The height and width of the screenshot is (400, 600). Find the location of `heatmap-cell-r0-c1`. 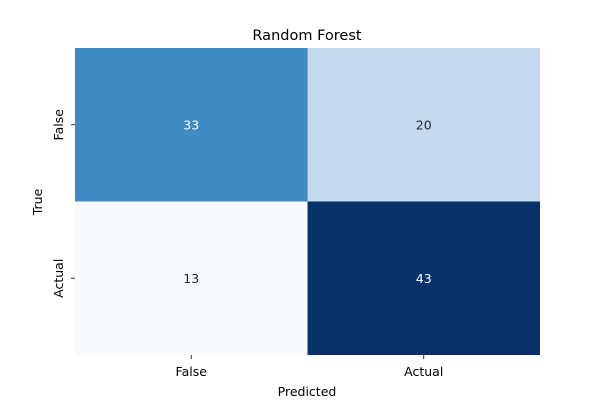

heatmap-cell-r0-c1 is located at coordinates (423, 125).